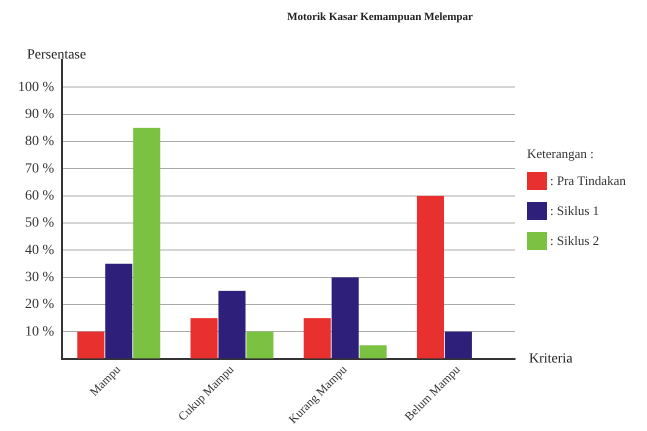 Image resolution: width=647 pixels, height=431 pixels. What do you see at coordinates (39, 250) in the screenshot?
I see `y-tick-label: 40 %` at bounding box center [39, 250].